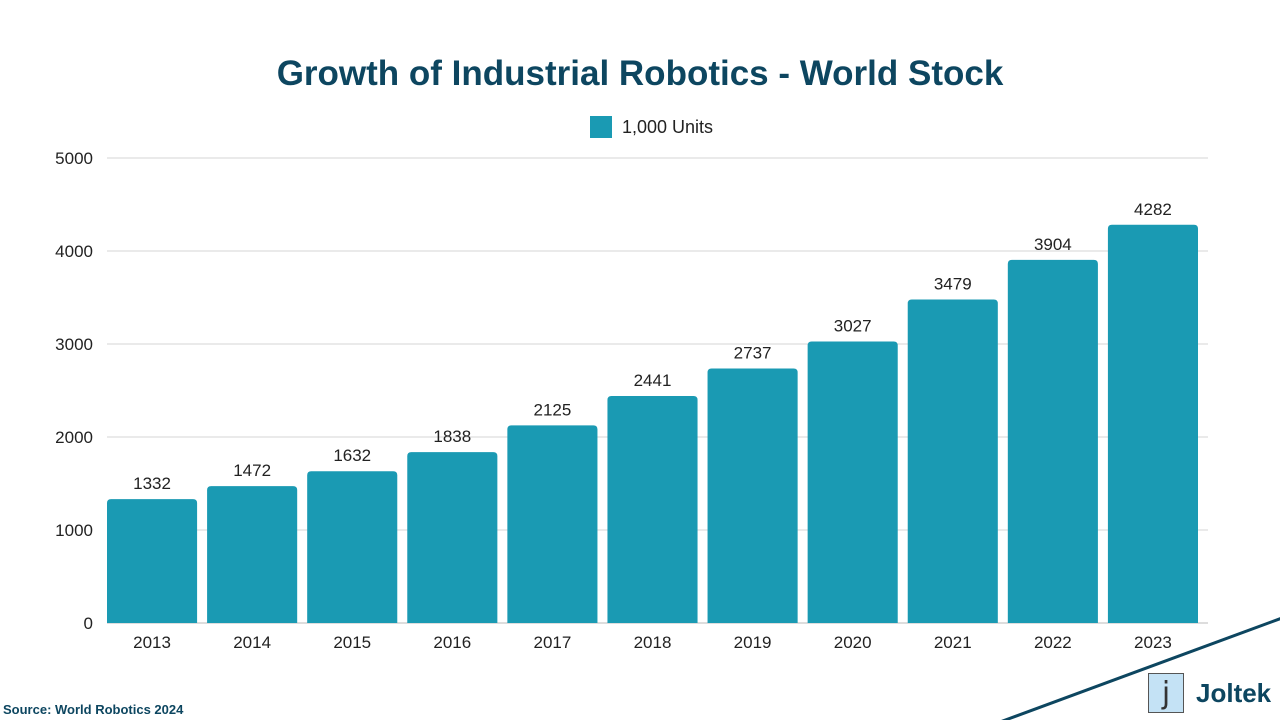  I want to click on logo: j Joltek, so click(1209, 693).